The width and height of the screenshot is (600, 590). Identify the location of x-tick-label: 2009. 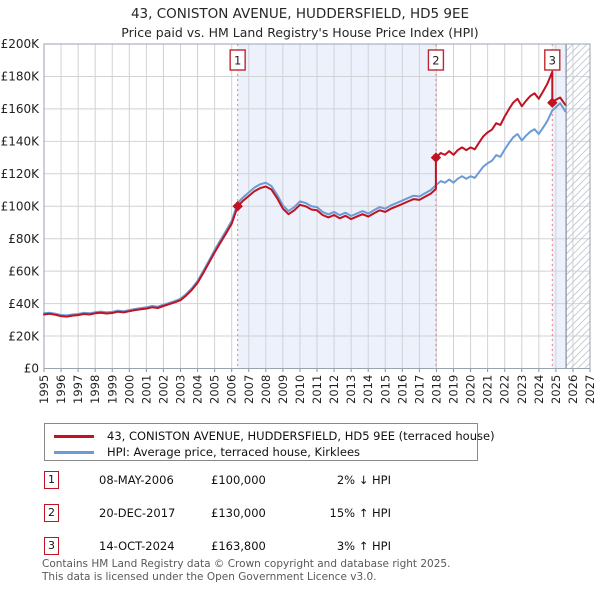
(283, 389).